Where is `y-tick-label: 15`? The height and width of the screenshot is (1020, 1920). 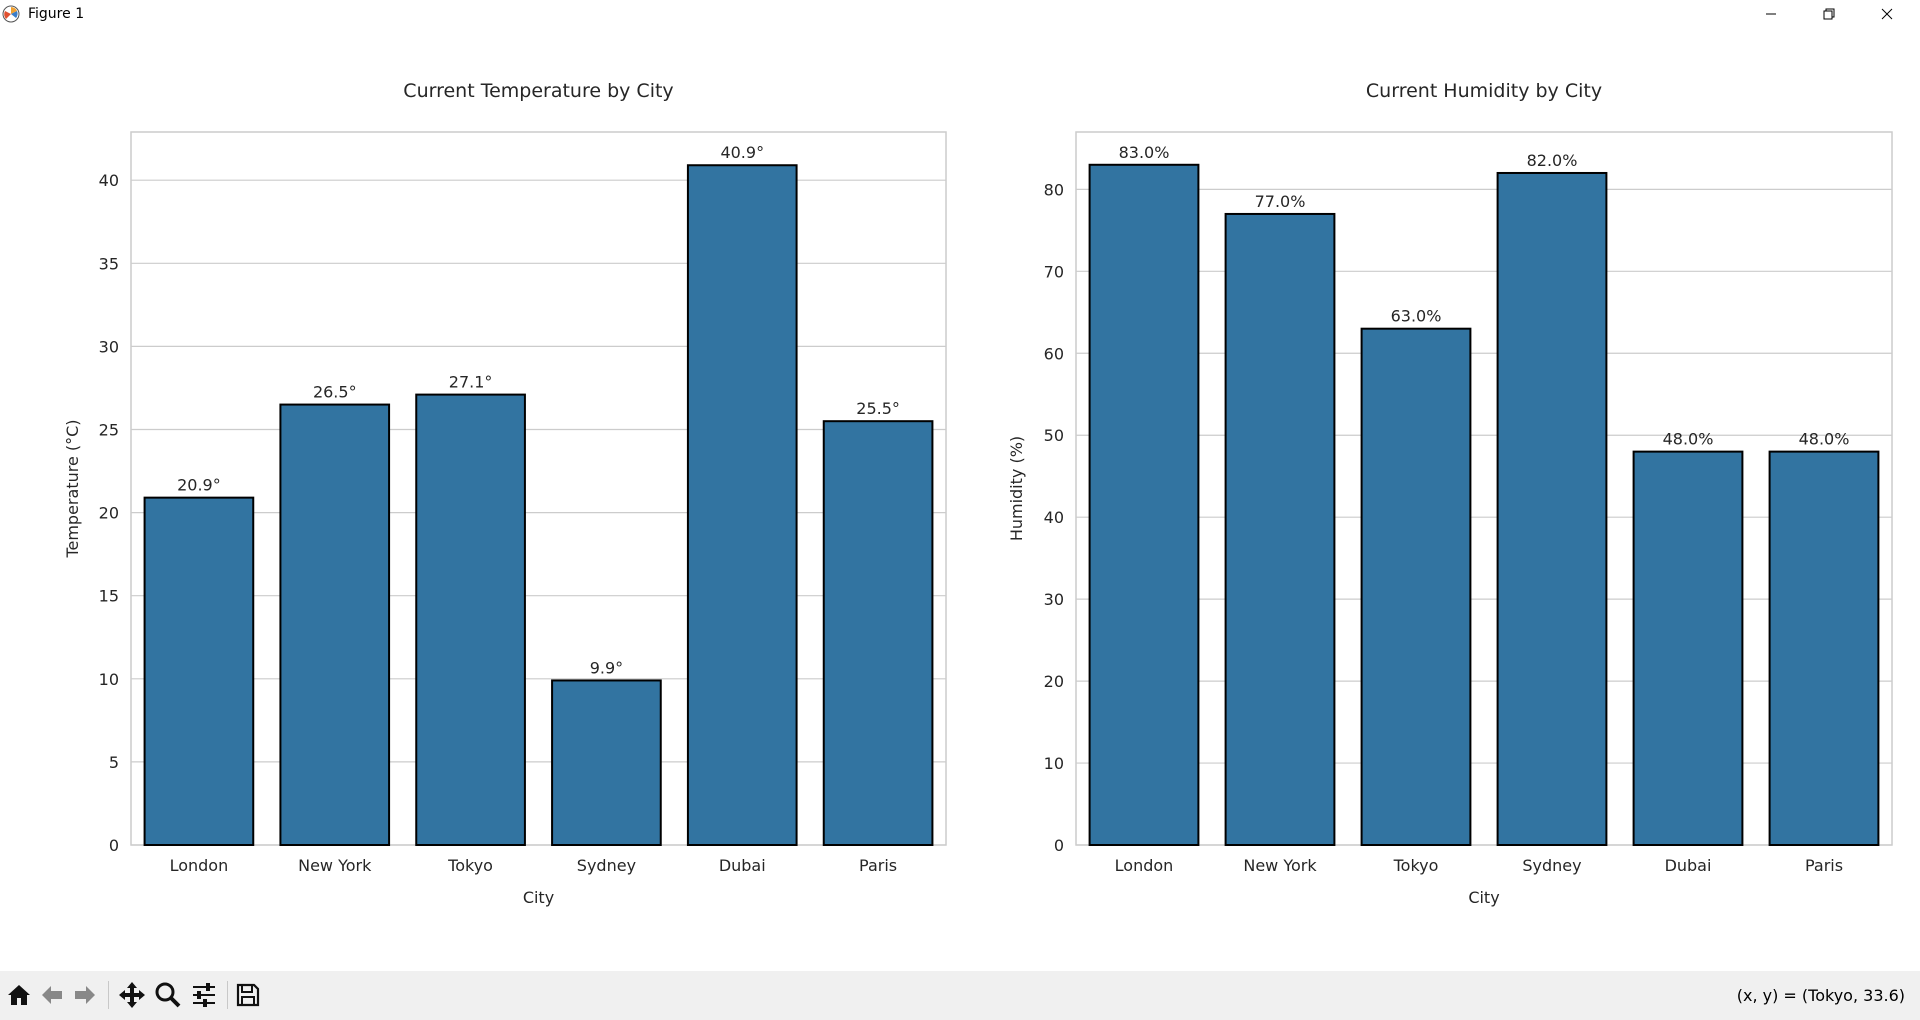 y-tick-label: 15 is located at coordinates (109, 596).